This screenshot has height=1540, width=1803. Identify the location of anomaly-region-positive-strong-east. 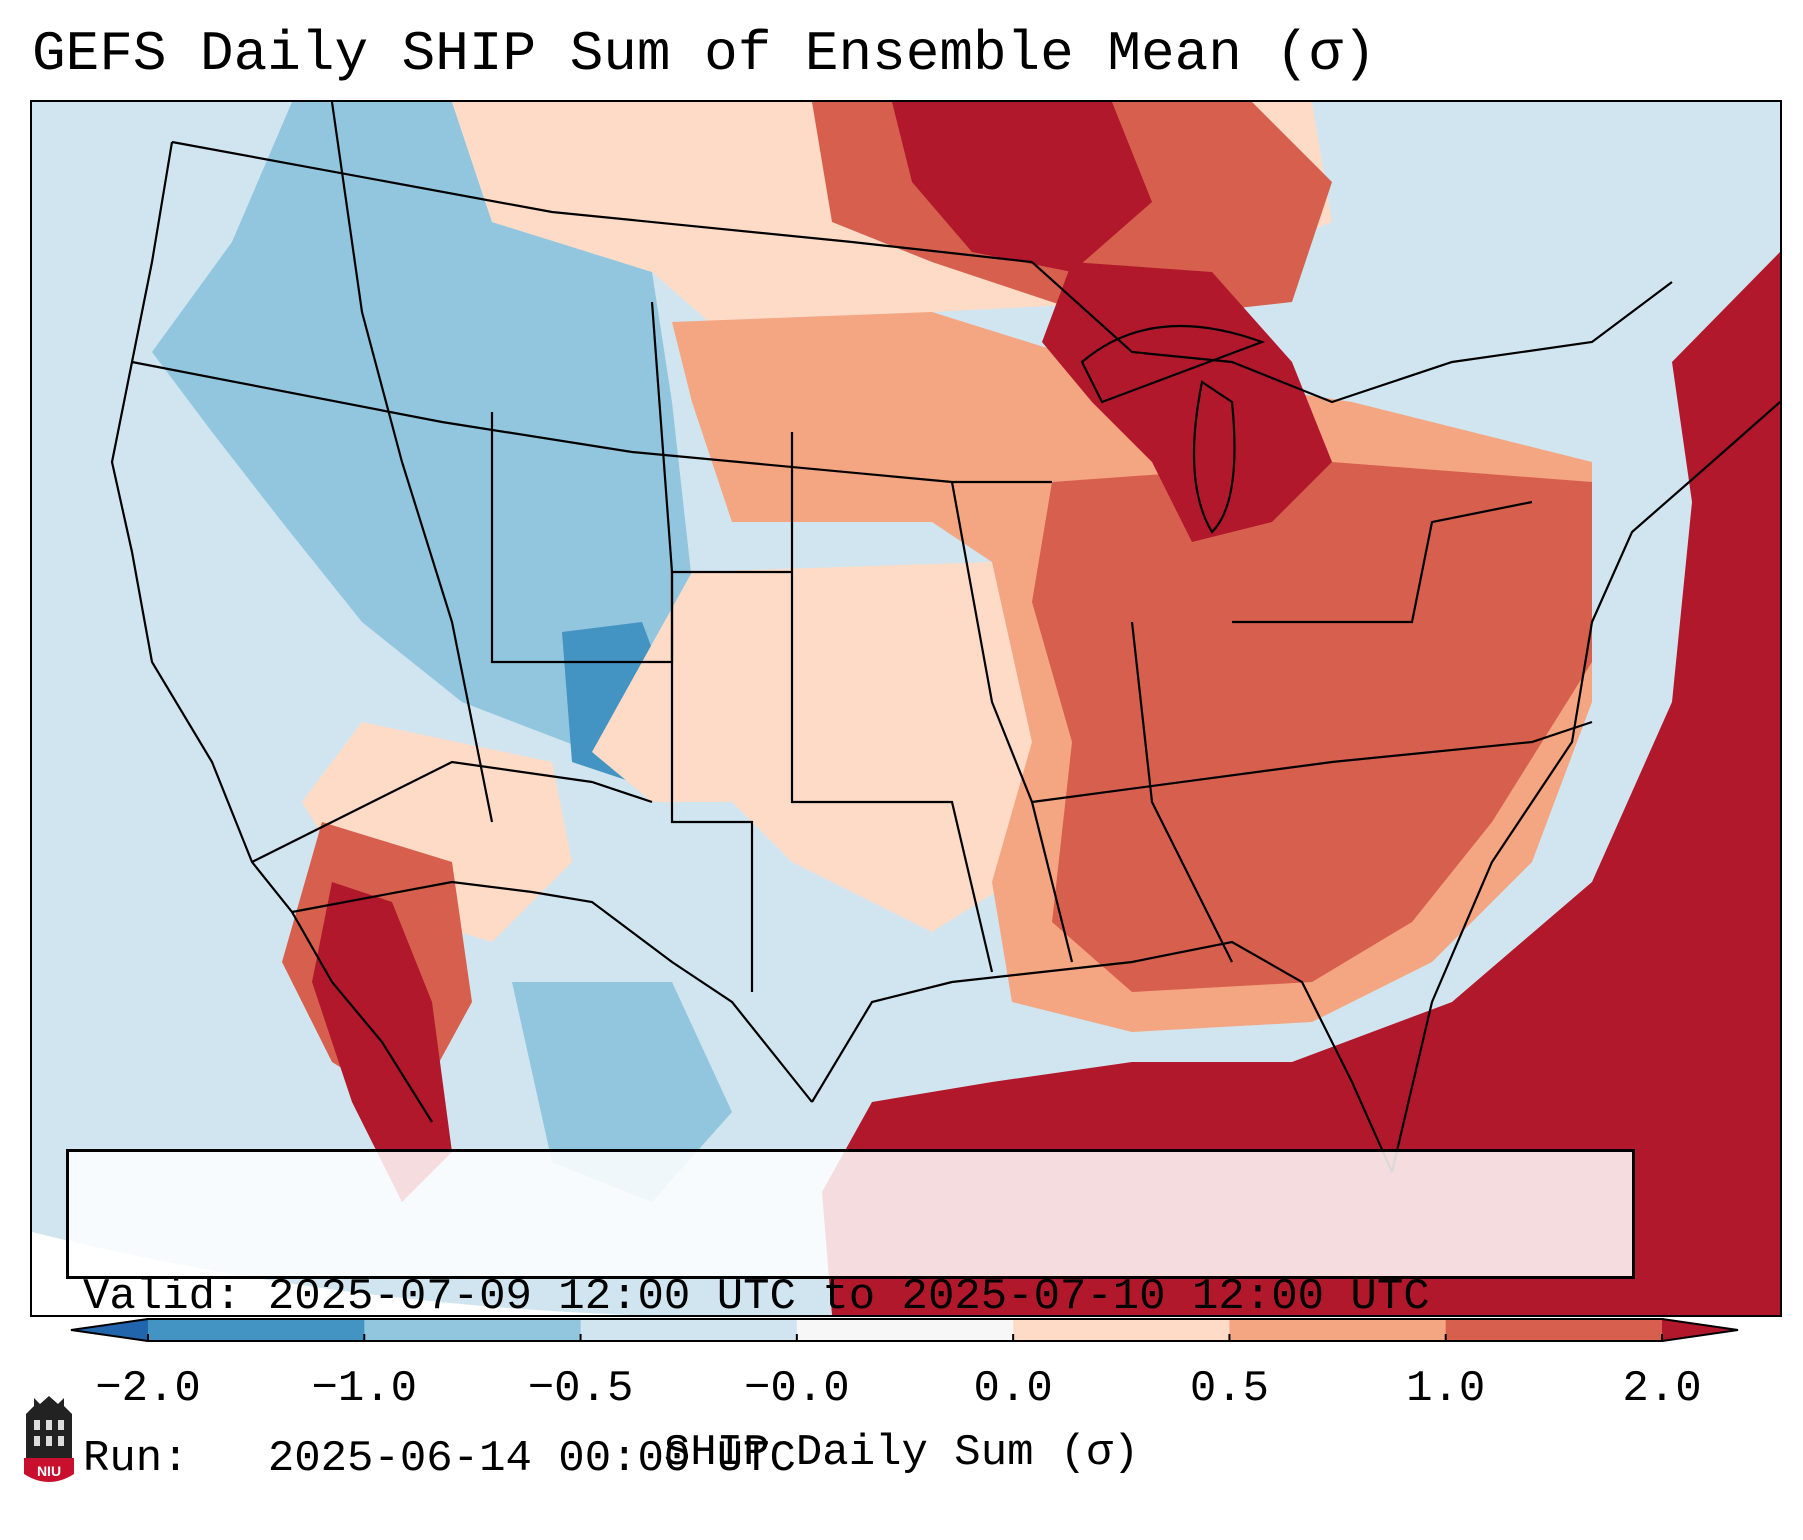
(1312, 727).